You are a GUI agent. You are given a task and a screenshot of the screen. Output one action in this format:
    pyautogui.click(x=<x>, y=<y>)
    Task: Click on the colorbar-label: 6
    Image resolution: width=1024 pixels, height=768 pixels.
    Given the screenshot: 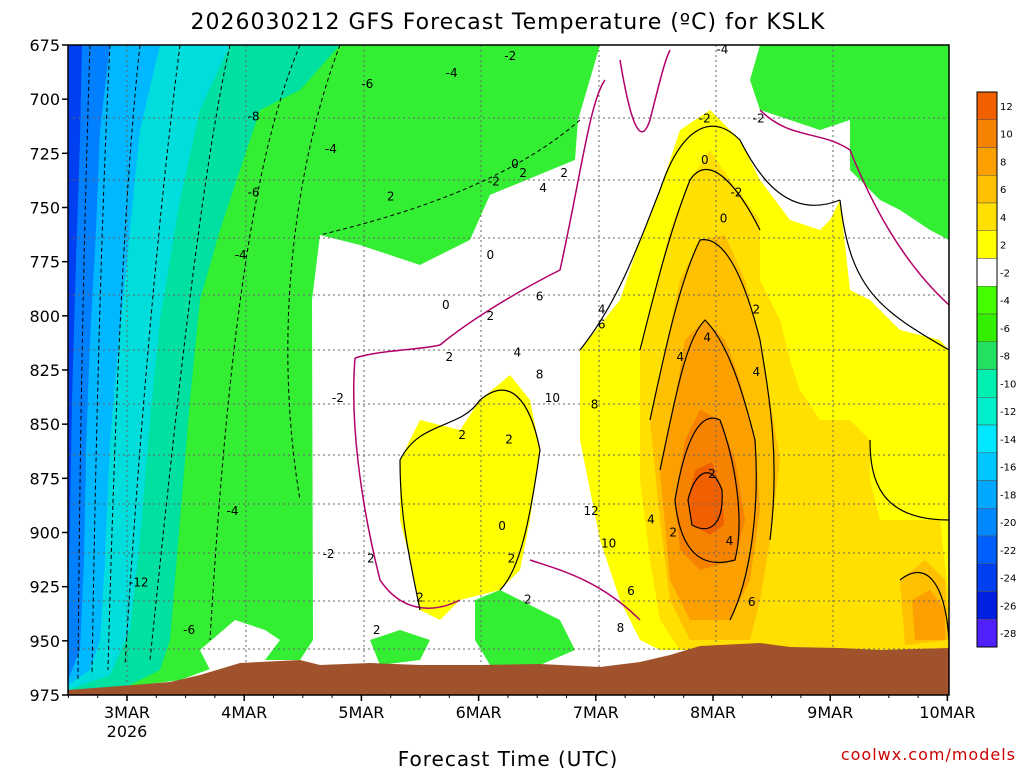 What is the action you would take?
    pyautogui.click(x=1003, y=190)
    